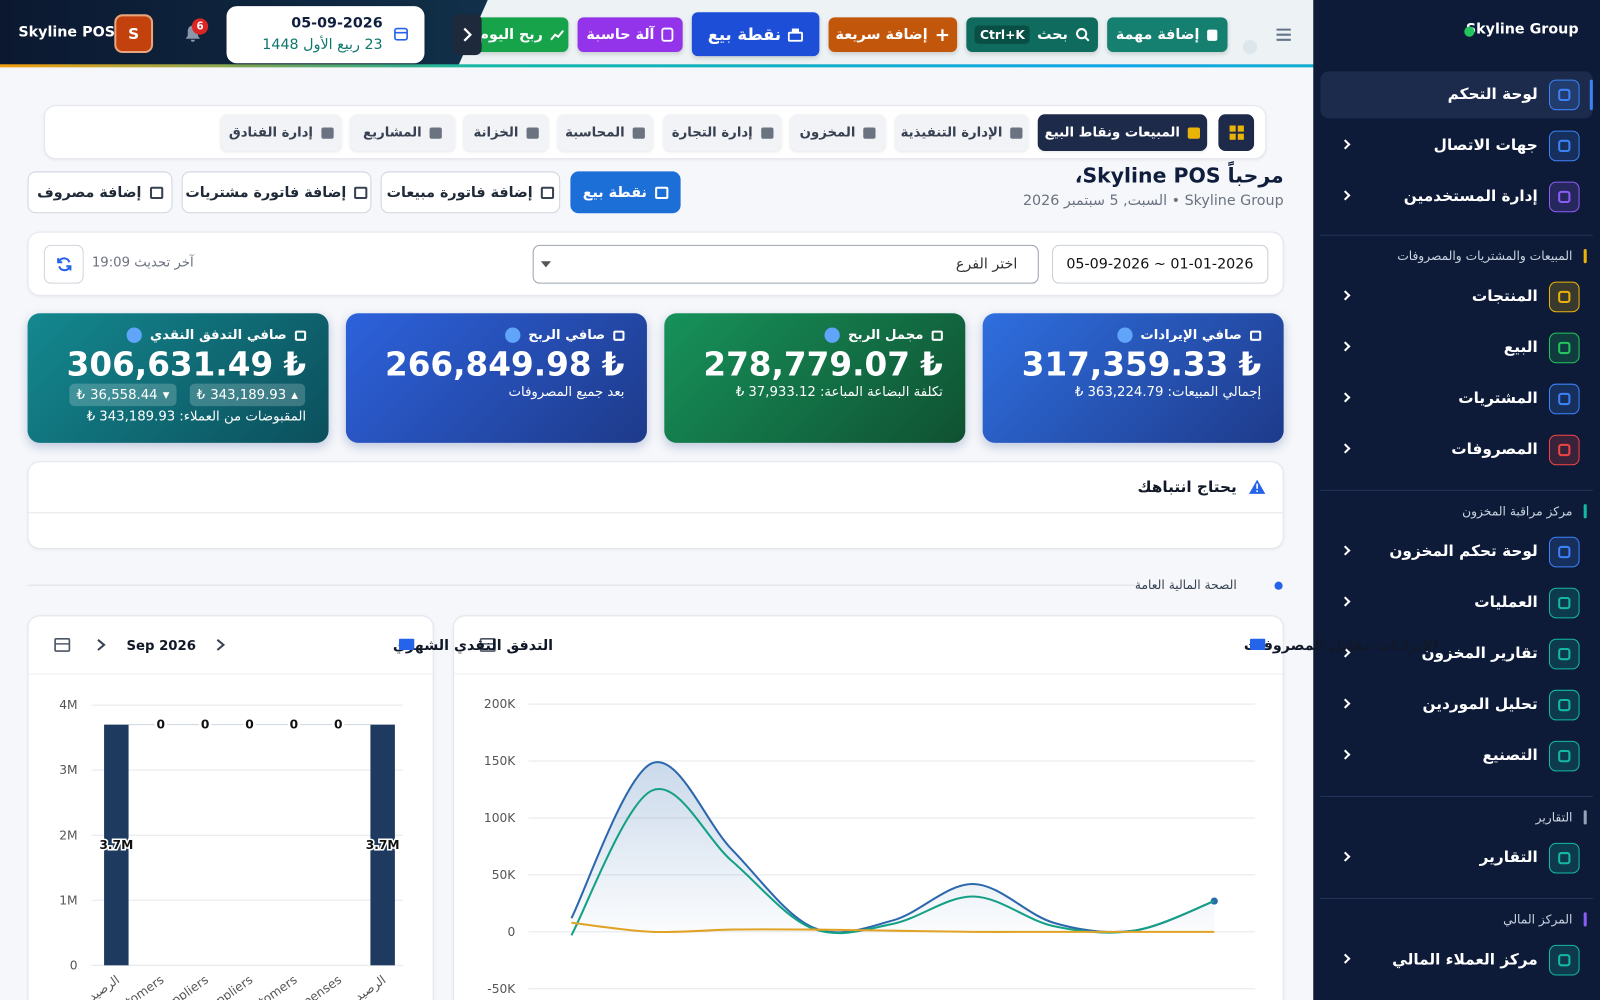 This screenshot has width=1600, height=1000. What do you see at coordinates (722, 133) in the screenshot?
I see `tab: إدارة التجارة` at bounding box center [722, 133].